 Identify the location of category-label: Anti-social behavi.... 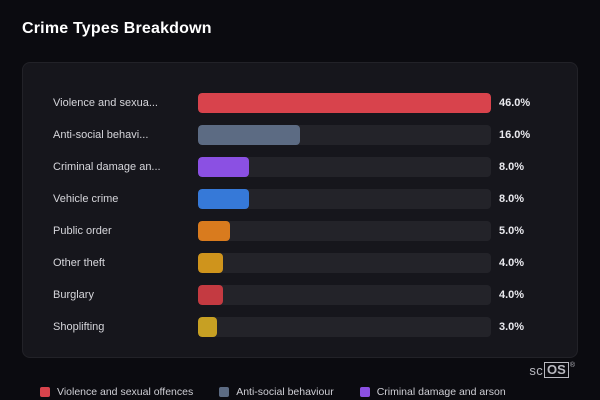
(101, 135).